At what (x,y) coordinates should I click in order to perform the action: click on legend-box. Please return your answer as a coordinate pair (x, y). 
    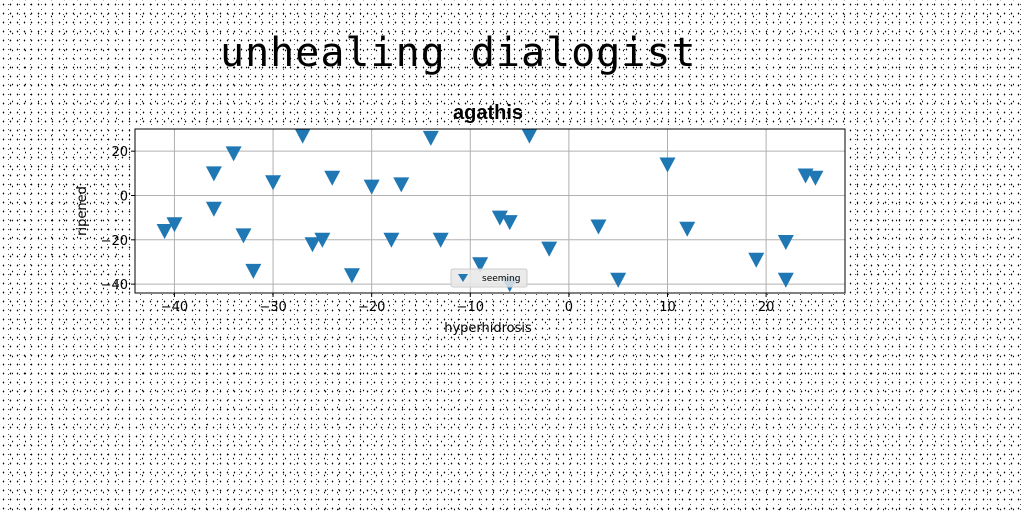
    Looking at the image, I should click on (489, 278).